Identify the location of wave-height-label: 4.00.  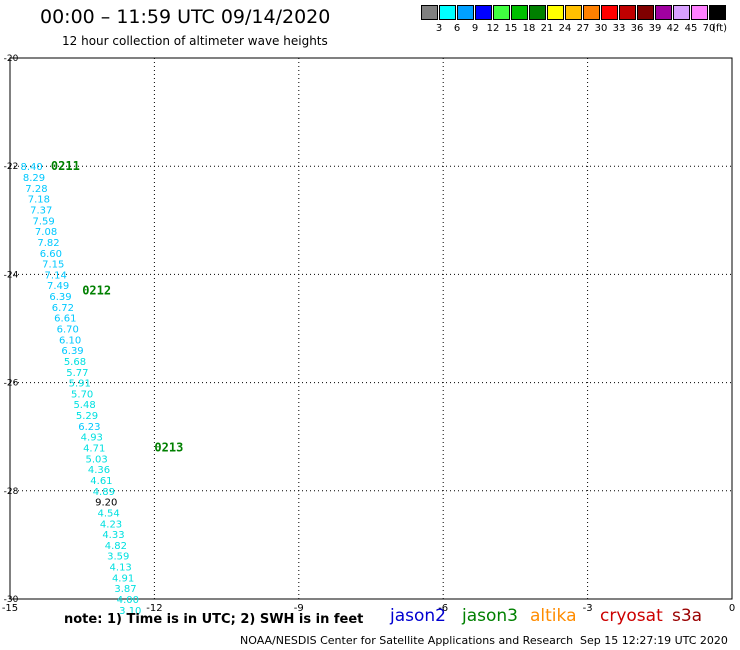
(128, 600).